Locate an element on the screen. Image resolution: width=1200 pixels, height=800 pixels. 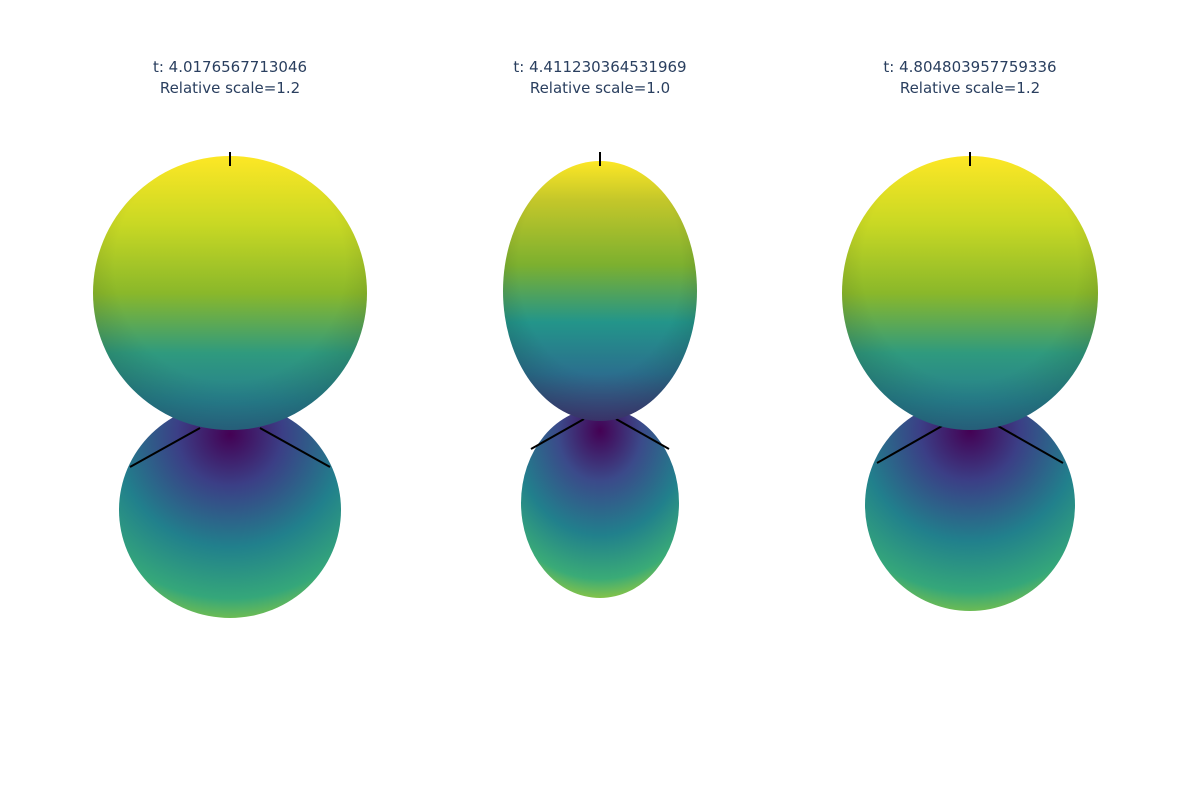
subplot-title: t: 4.0176567713046 Relative scale=1.2 is located at coordinates (230, 78).